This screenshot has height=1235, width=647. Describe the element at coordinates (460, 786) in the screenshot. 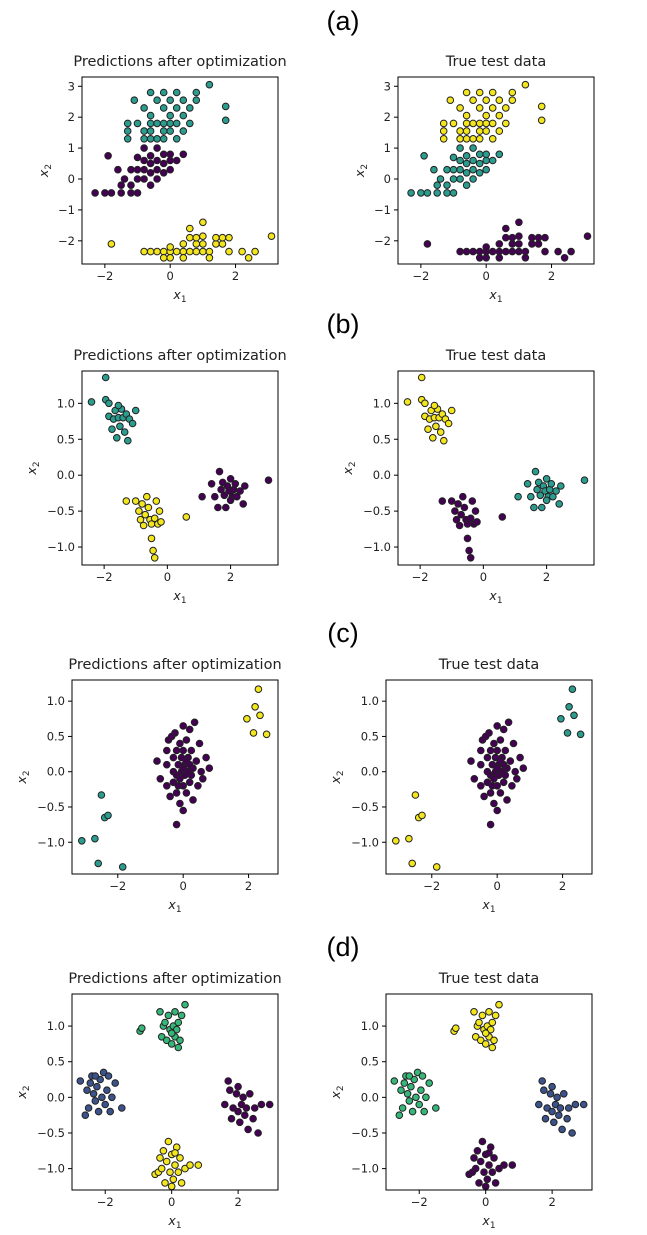

I see `subplot-right: True test data −2 0 2 −1.0 −0.5 0.0 0.5 1.0 x1 x2` at that location.